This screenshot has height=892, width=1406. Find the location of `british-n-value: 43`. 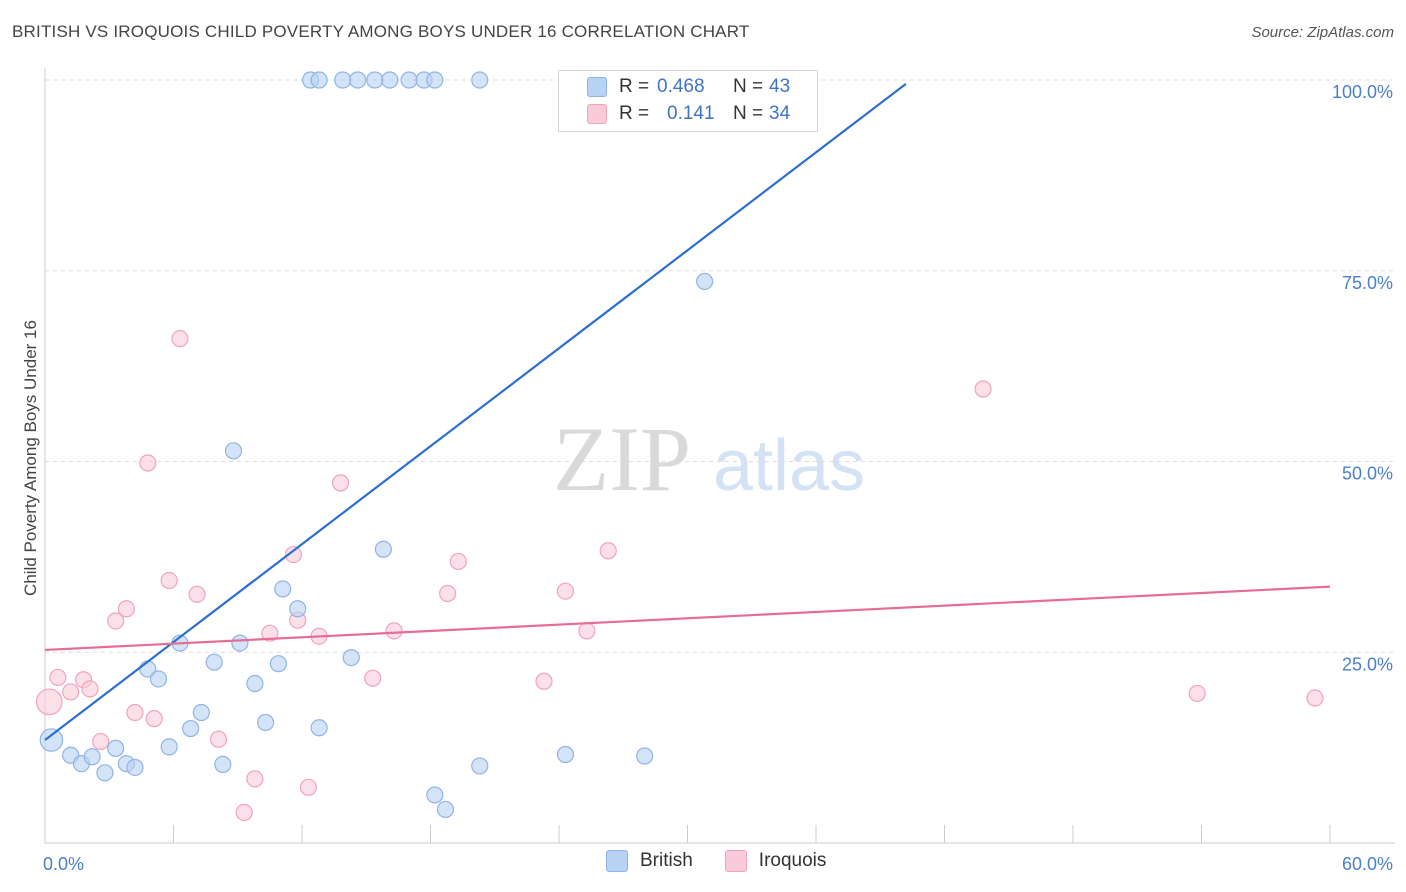

british-n-value: 43 is located at coordinates (780, 86).